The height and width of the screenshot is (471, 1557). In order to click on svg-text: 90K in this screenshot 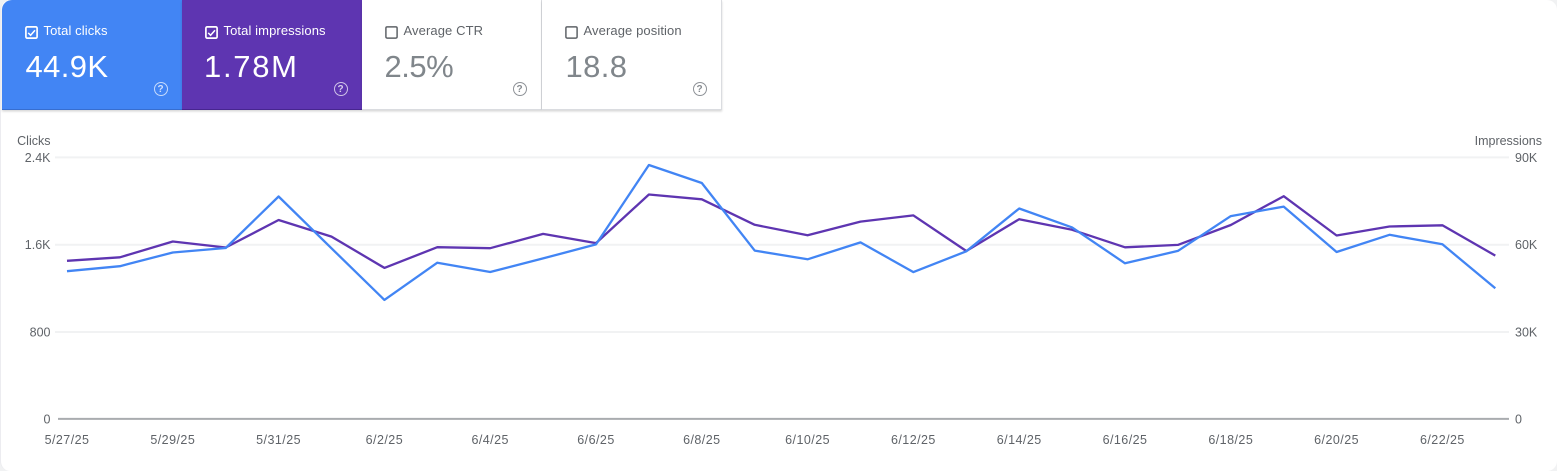, I will do `click(1526, 158)`.